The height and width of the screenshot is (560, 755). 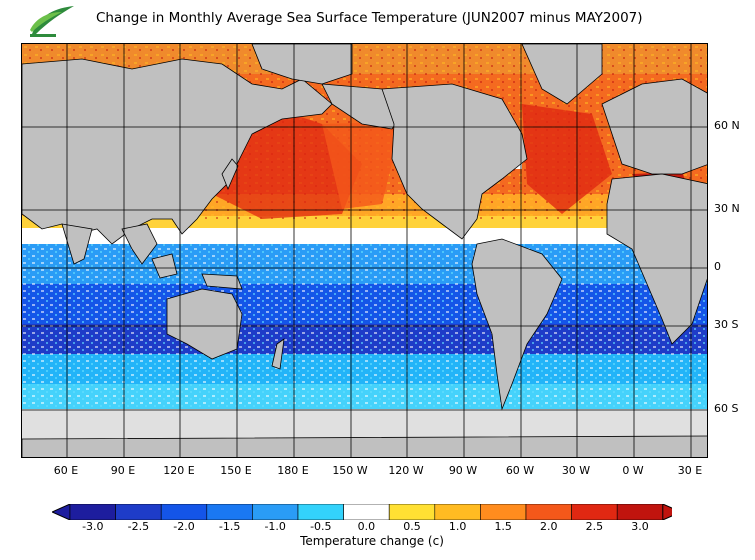 I want to click on sst-band-equator, so click(x=364, y=237).